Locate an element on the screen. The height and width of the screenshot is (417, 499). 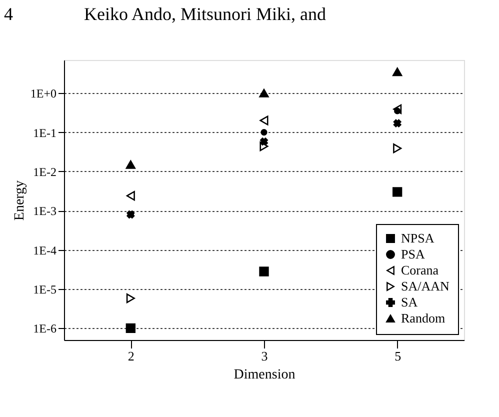
y-tick-label: 1E-3 is located at coordinates (44, 211).